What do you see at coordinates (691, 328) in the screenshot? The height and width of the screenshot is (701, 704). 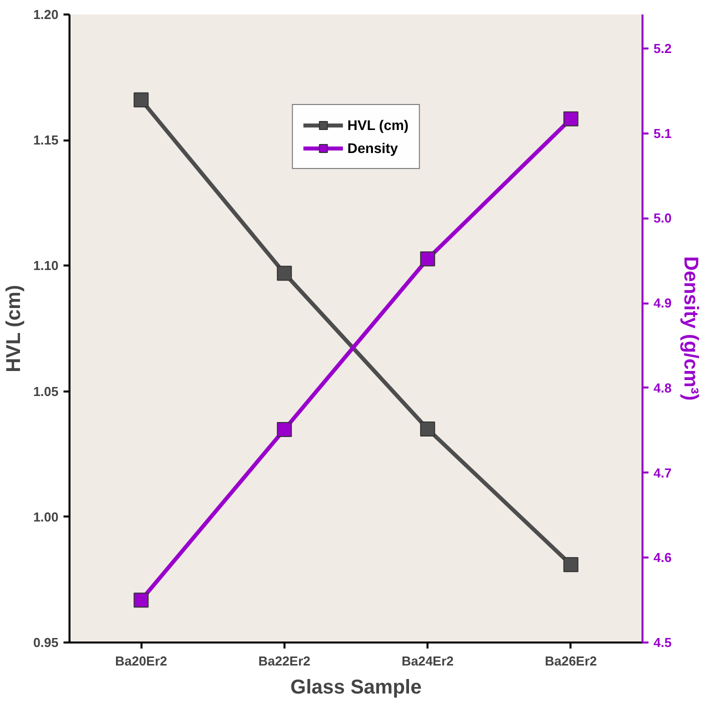 I see `y2-axis-title: Density (g/cm³)` at bounding box center [691, 328].